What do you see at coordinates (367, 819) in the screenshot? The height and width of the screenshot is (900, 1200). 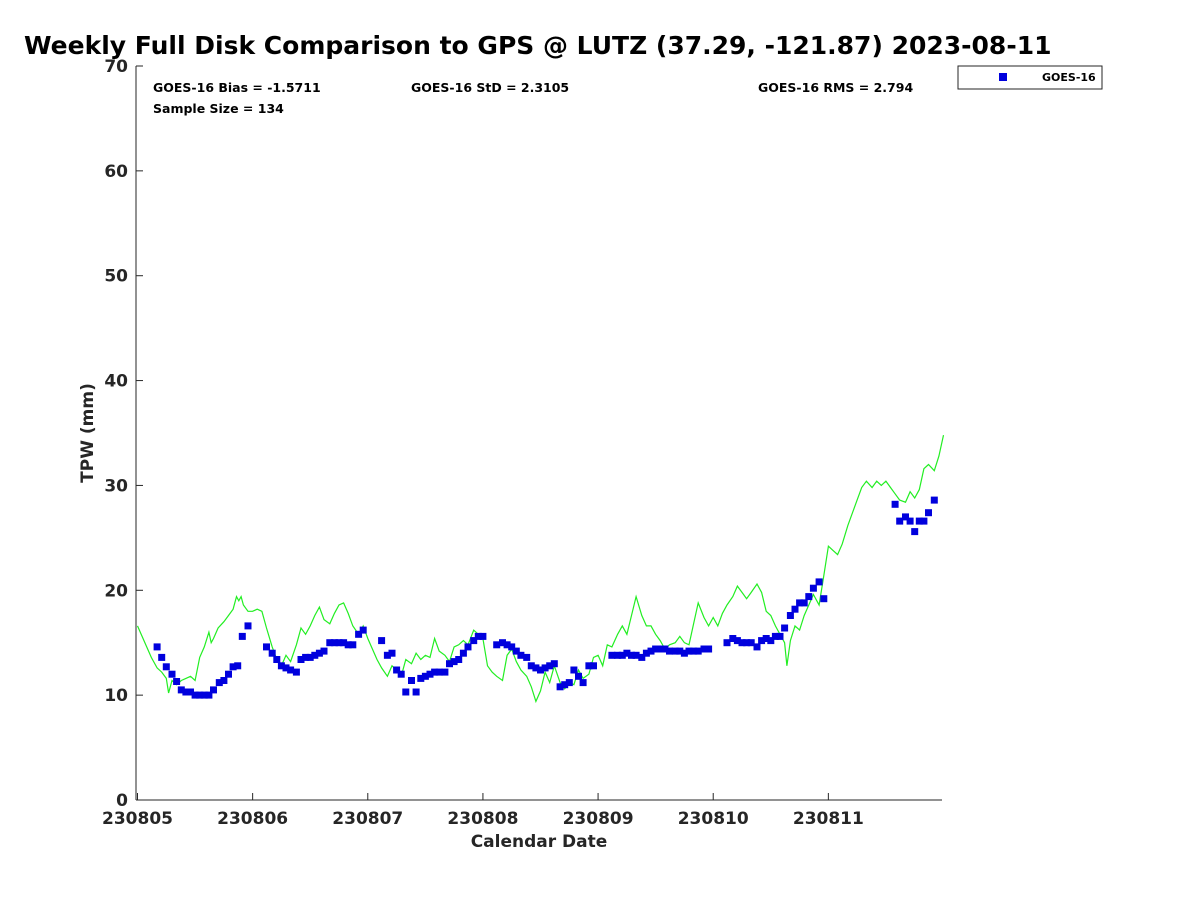 I see `x-tick-label: 230807` at bounding box center [367, 819].